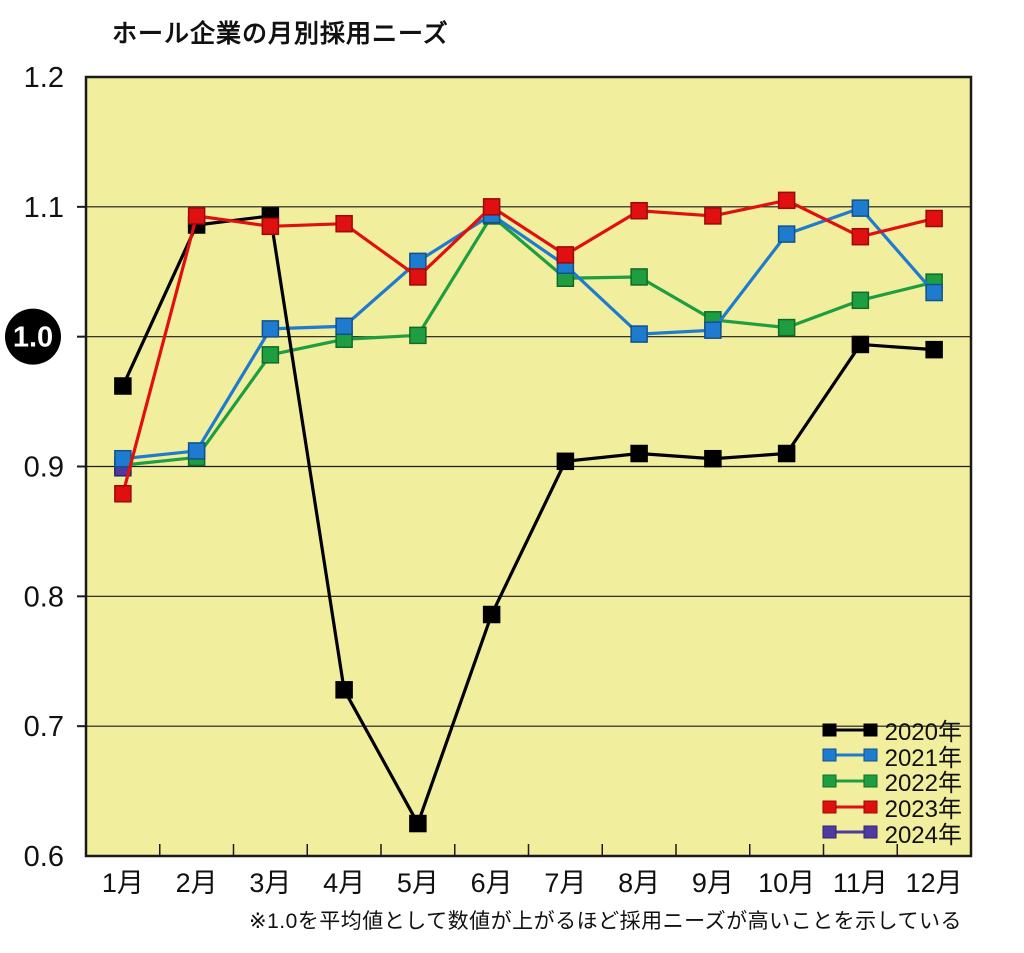 This screenshot has width=1024, height=953. What do you see at coordinates (860, 883) in the screenshot?
I see `x-axis-label: 11月` at bounding box center [860, 883].